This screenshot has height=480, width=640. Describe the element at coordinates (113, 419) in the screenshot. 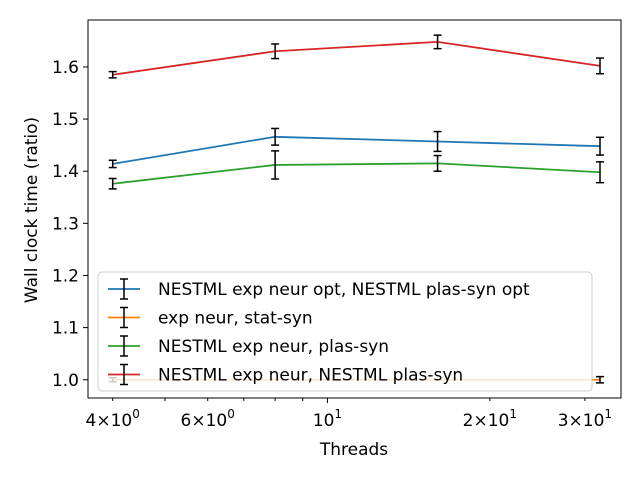

I see `x-tick-label: 4×100` at that location.